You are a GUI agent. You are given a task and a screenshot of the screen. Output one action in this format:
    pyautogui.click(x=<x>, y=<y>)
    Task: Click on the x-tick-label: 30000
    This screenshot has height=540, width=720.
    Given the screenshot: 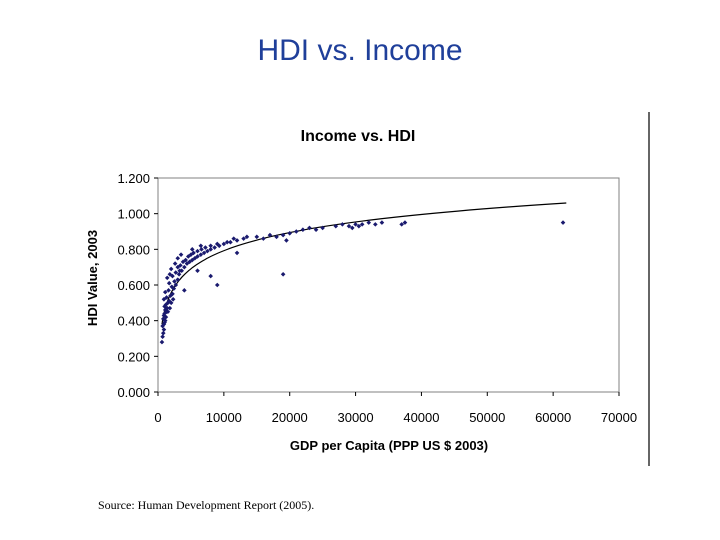 What is the action you would take?
    pyautogui.click(x=355, y=417)
    